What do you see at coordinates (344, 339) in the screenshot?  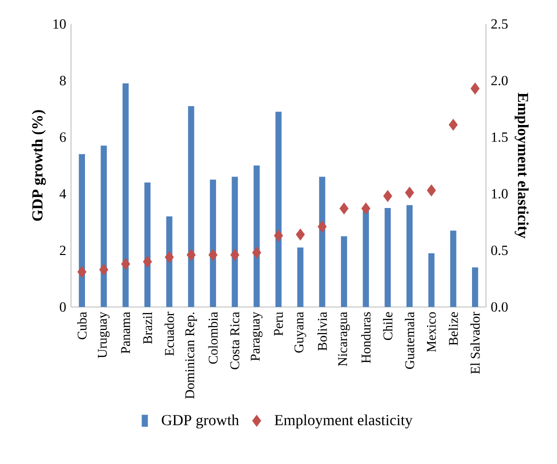 I see `x-tick-label: Nicaragua` at bounding box center [344, 339].